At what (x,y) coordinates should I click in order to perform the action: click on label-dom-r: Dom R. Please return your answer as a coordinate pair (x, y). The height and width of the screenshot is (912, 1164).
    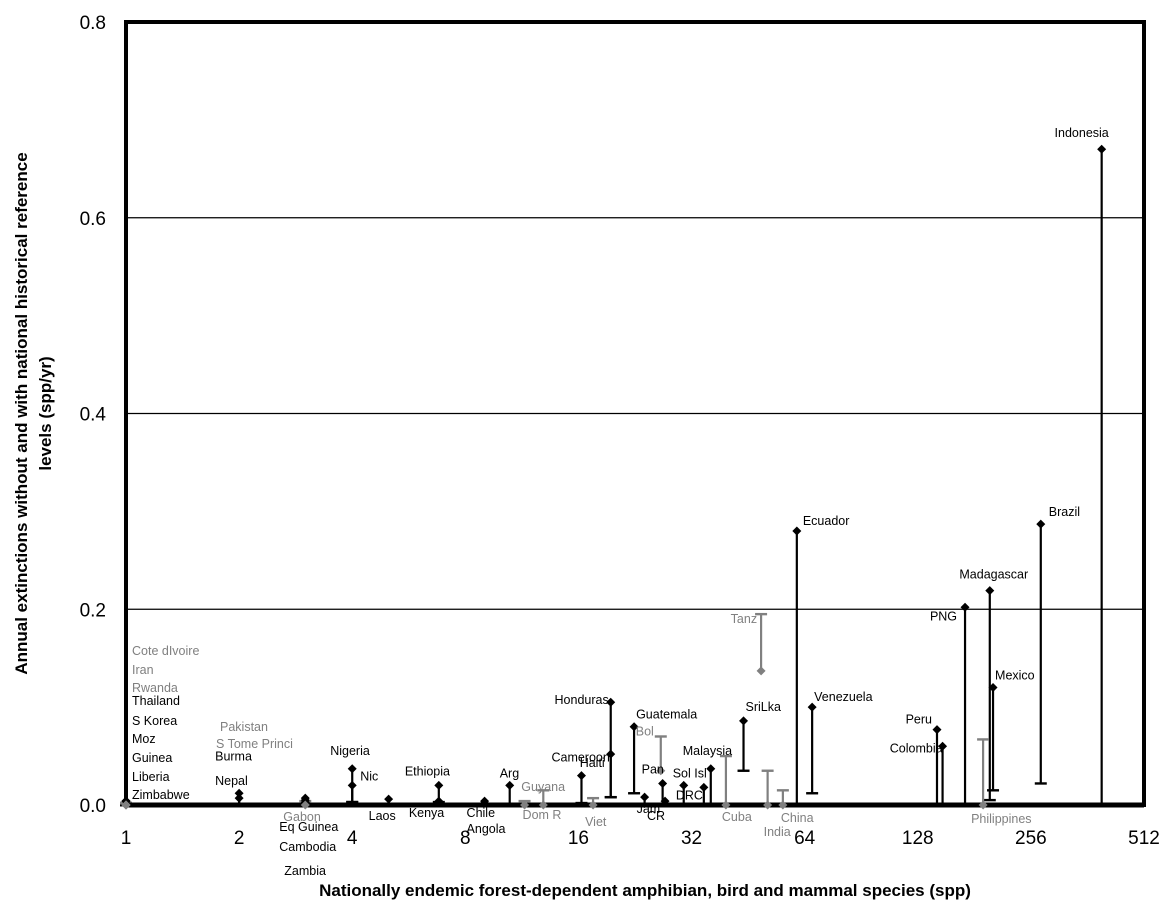
    Looking at the image, I should click on (542, 815).